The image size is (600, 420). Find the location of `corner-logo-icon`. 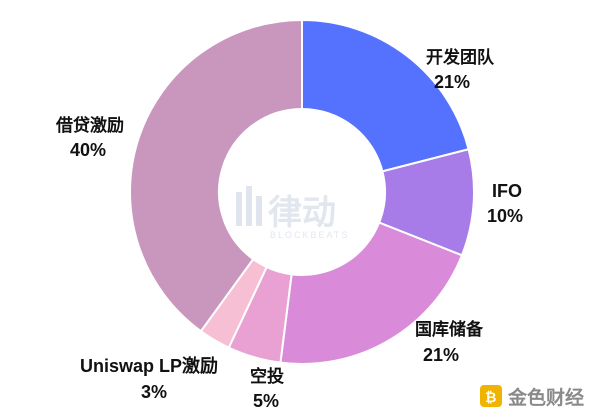

corner-logo-icon is located at coordinates (491, 396).